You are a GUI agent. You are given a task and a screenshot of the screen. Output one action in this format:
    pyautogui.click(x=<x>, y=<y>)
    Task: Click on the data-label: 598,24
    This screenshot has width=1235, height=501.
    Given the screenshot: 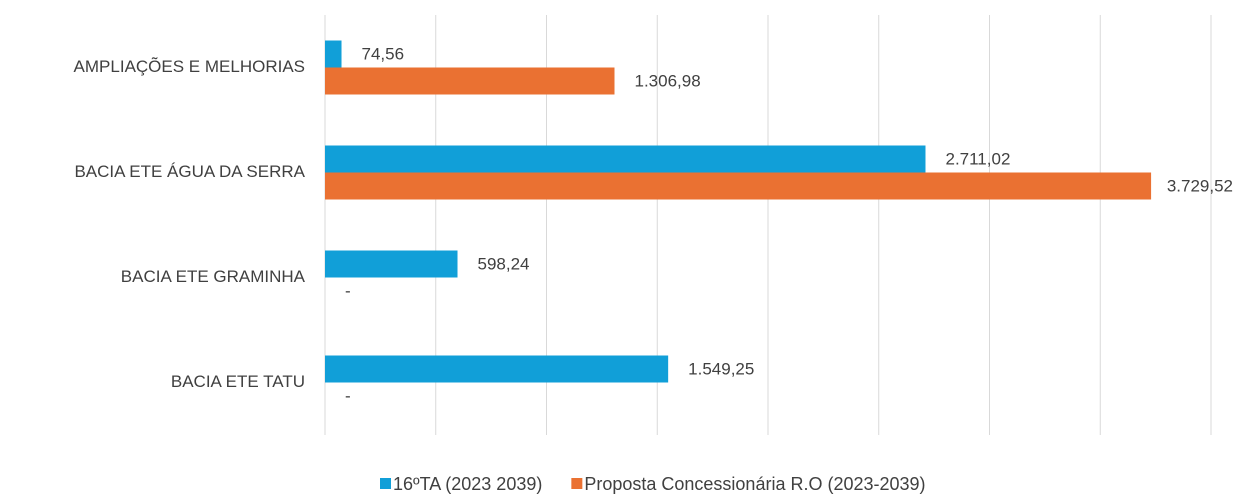 What is the action you would take?
    pyautogui.click(x=504, y=263)
    